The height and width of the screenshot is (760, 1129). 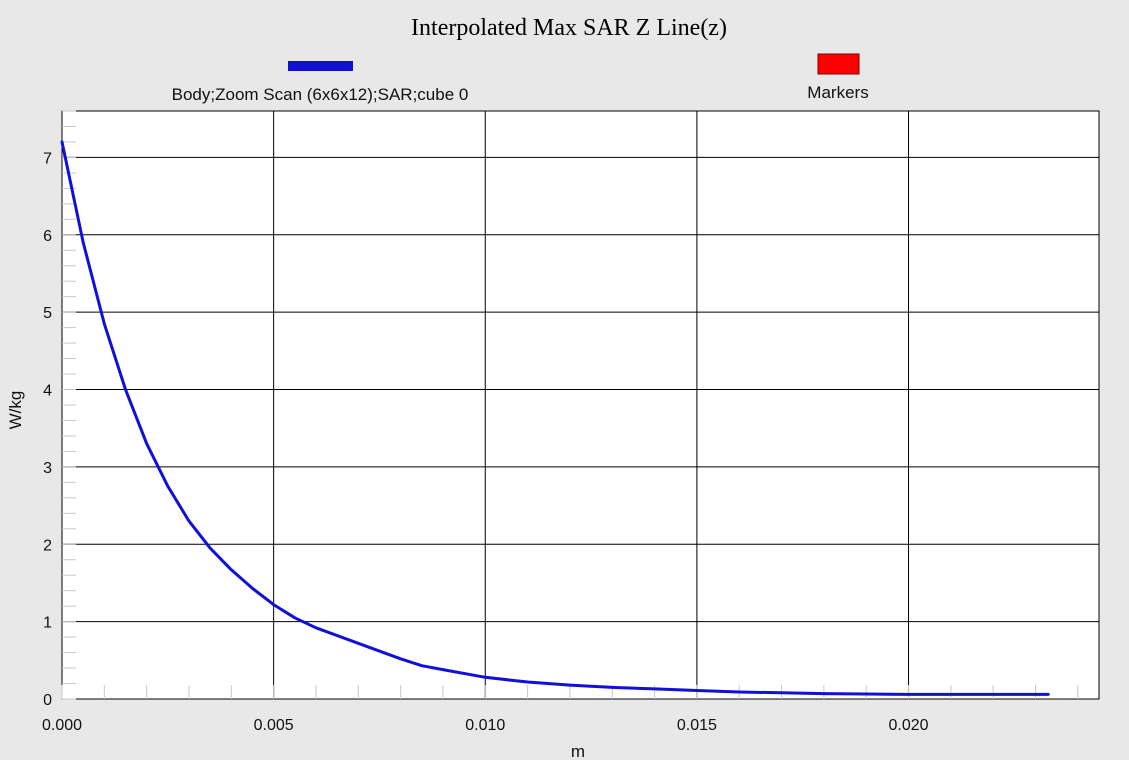 What do you see at coordinates (47, 313) in the screenshot?
I see `y-tick-label-5: 5` at bounding box center [47, 313].